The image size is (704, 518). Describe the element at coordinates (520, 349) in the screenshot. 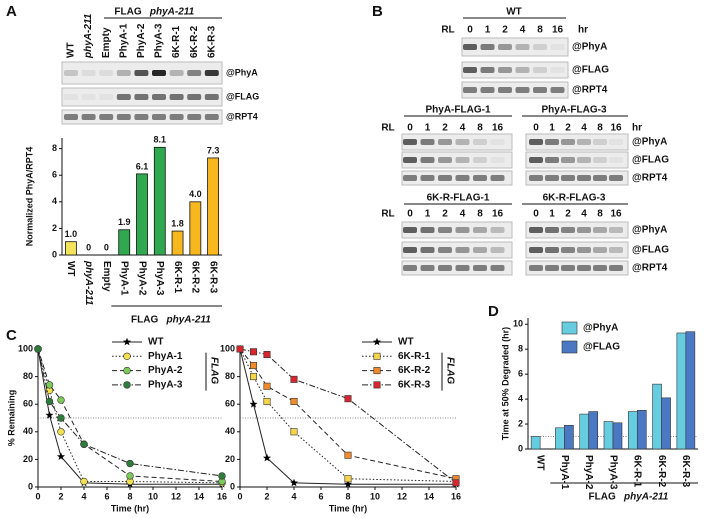

I see `y-tick-label: 8` at that location.